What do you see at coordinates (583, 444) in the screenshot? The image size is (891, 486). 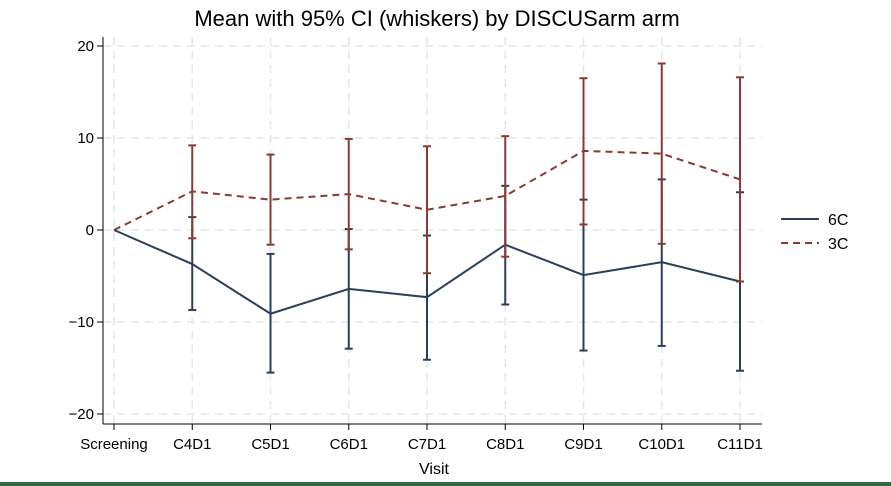 I see `x-tick-label: C9D1` at bounding box center [583, 444].